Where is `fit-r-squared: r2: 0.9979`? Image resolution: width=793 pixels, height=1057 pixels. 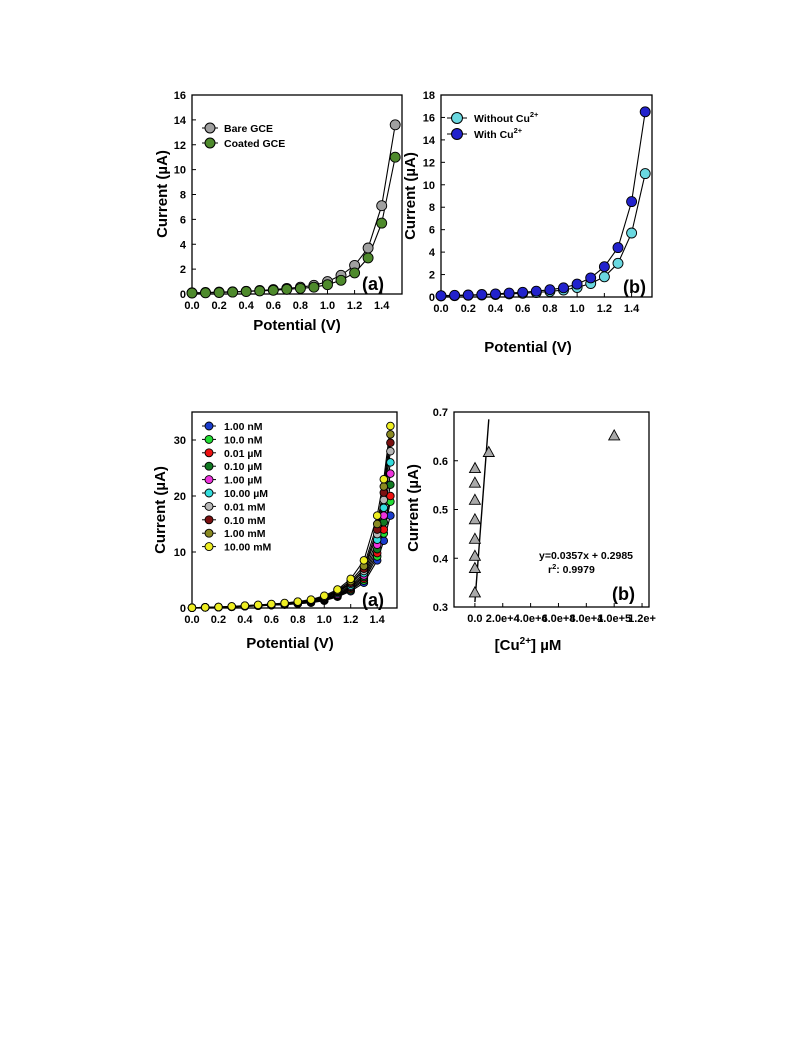
fit-r-squared: r2: 0.9979 is located at coordinates (571, 569).